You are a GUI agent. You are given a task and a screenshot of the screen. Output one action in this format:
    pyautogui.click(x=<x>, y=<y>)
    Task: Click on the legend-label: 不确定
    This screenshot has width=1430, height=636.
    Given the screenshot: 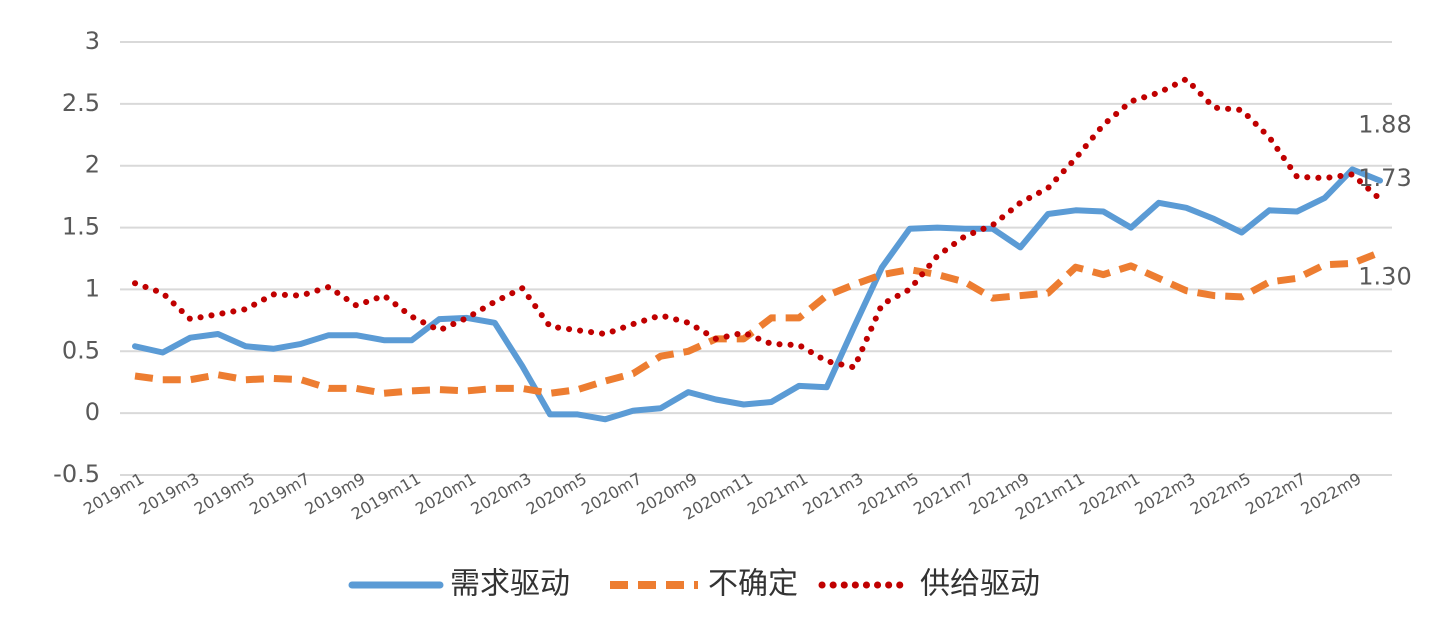 What is the action you would take?
    pyautogui.click(x=753, y=584)
    